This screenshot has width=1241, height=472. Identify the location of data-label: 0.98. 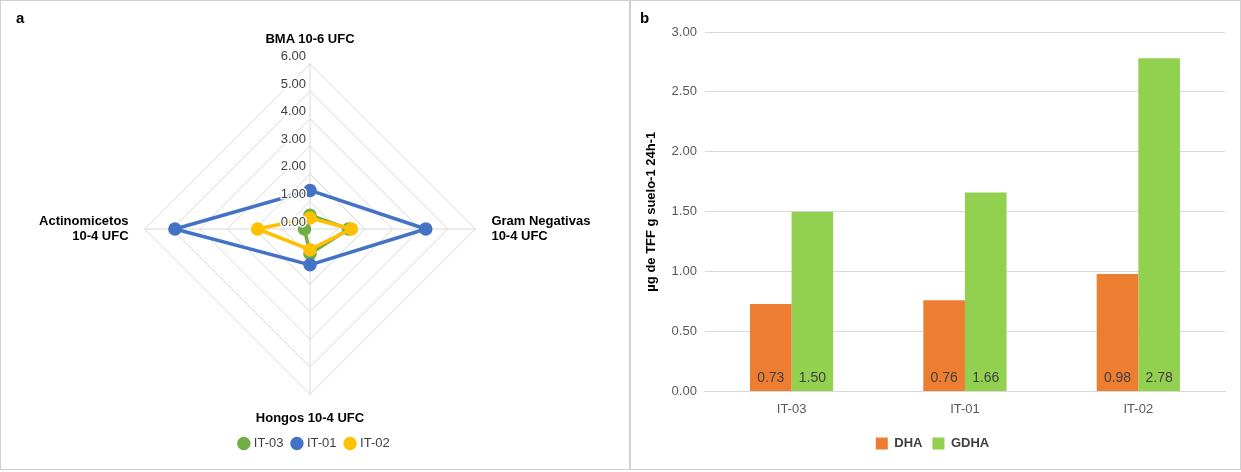
(1117, 377).